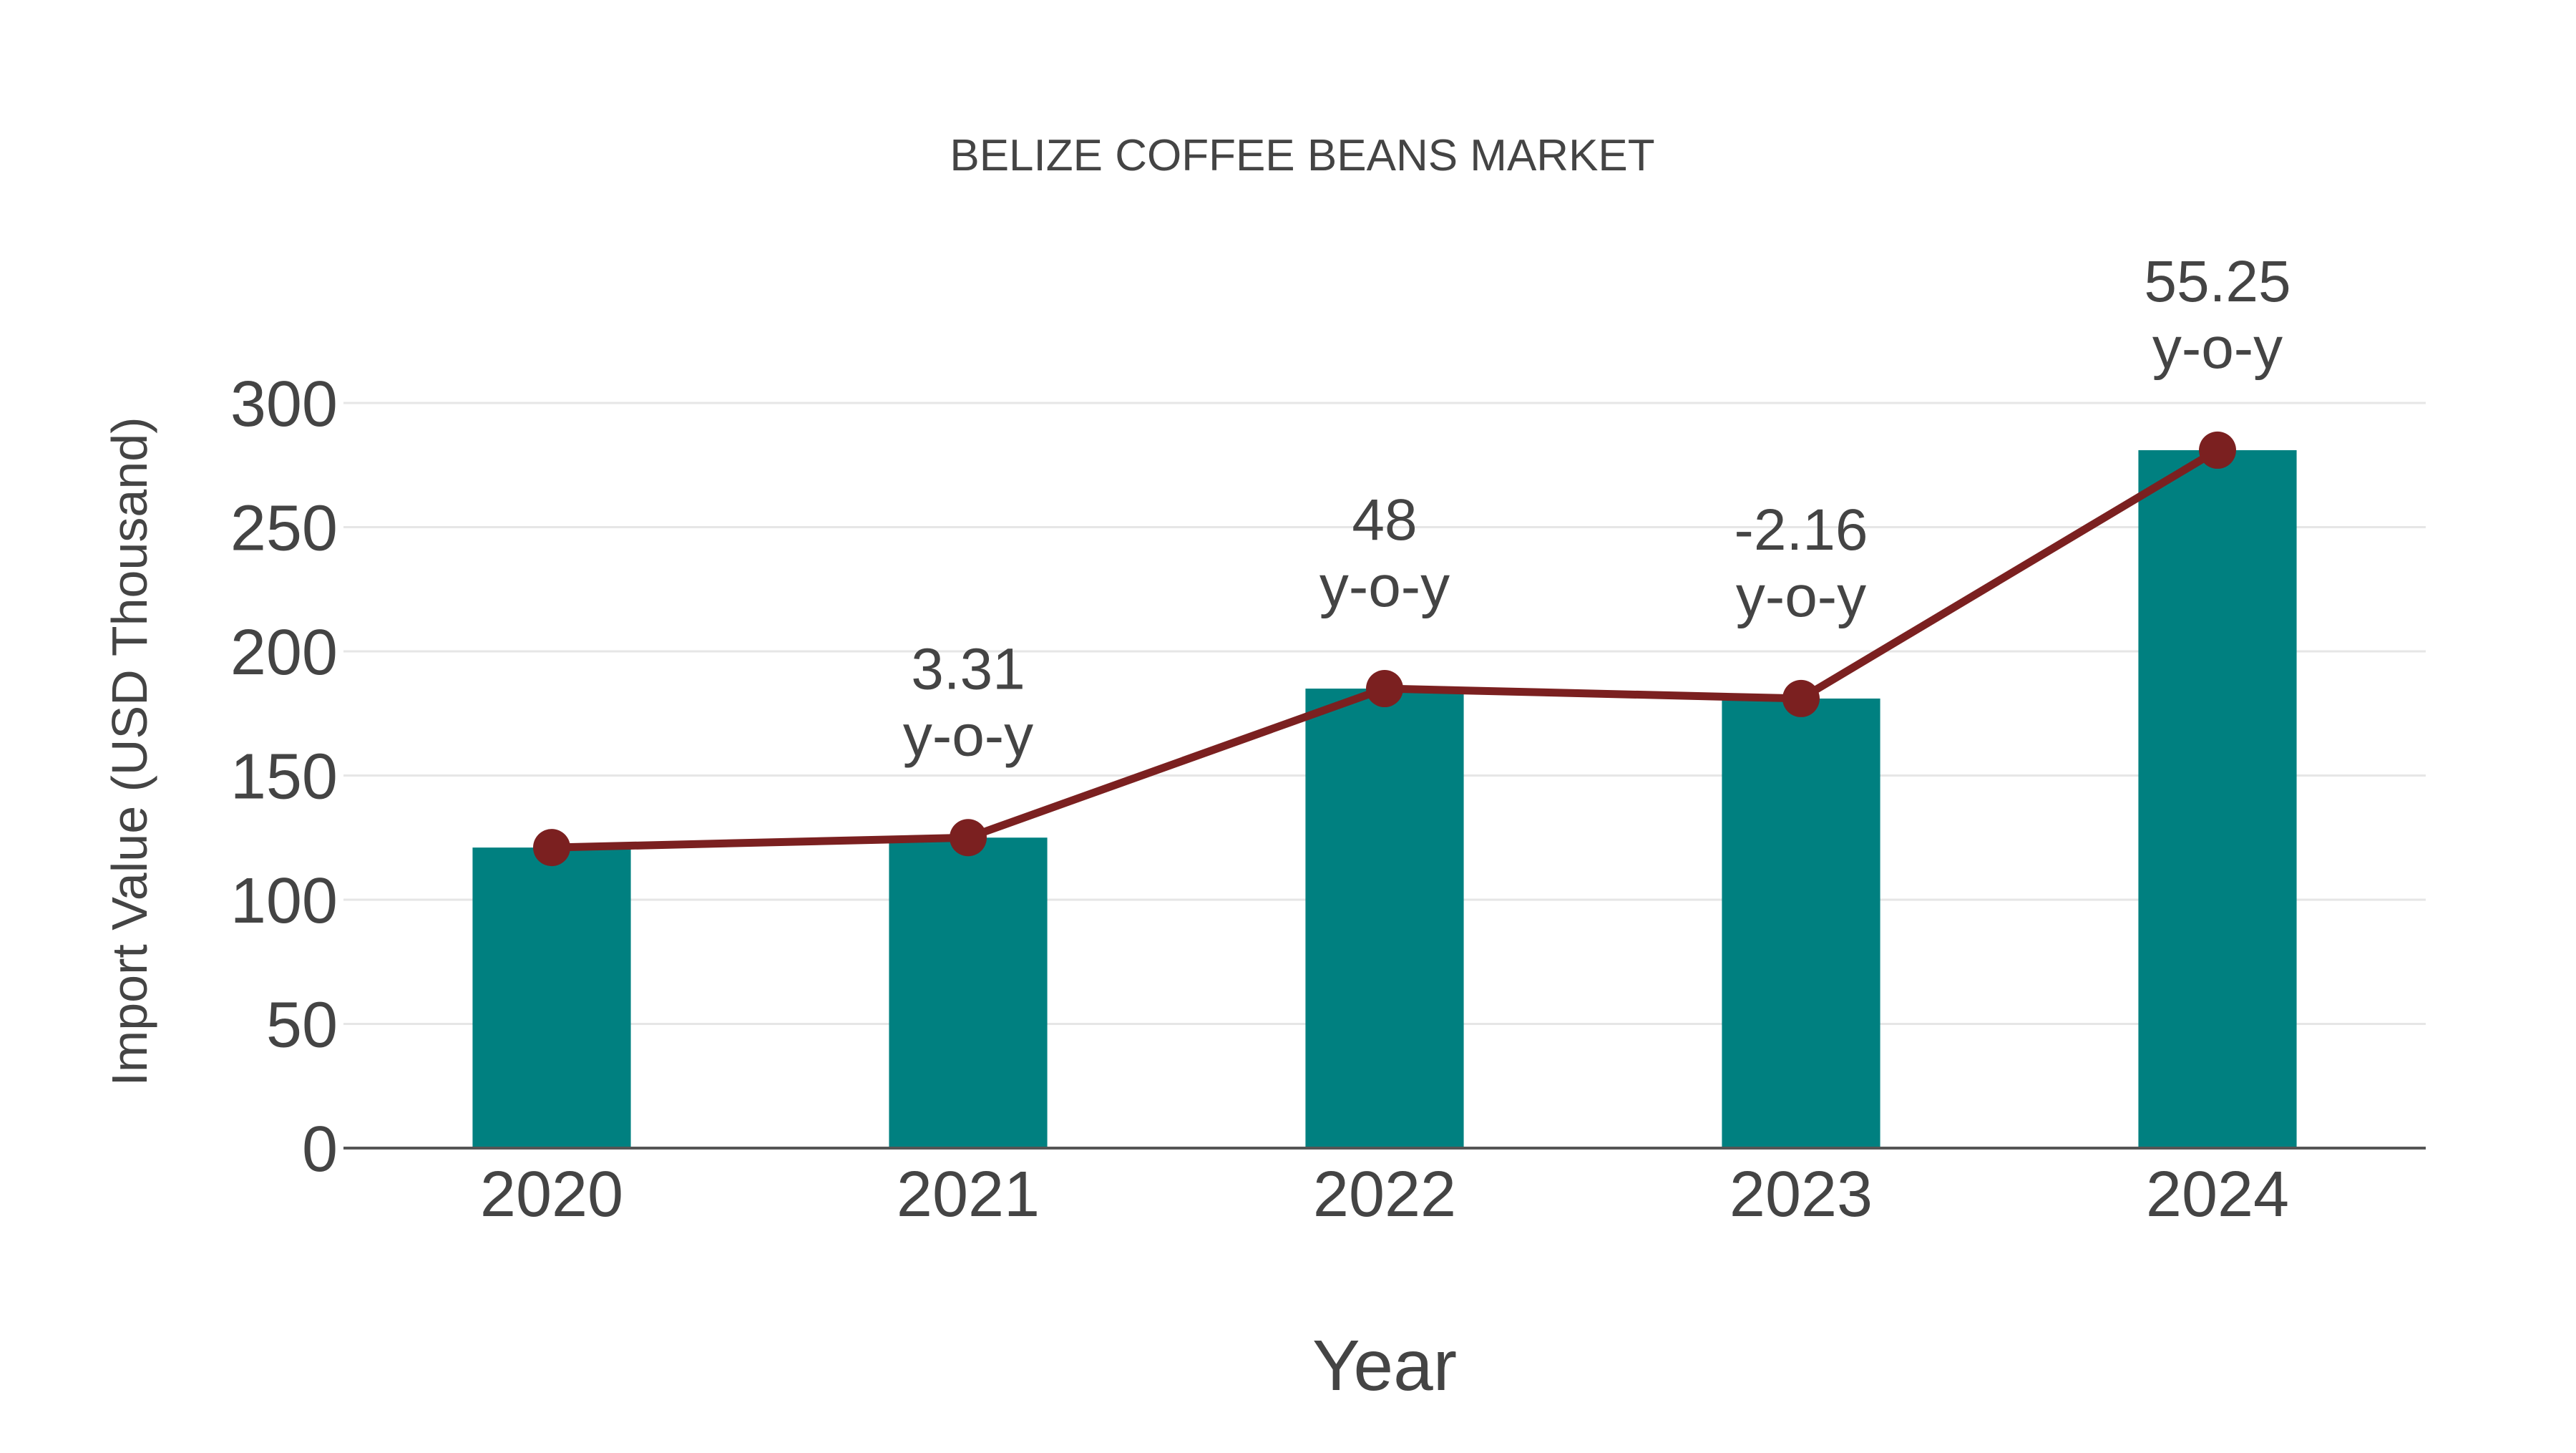  What do you see at coordinates (1384, 689) in the screenshot?
I see `trend-marker-2022` at bounding box center [1384, 689].